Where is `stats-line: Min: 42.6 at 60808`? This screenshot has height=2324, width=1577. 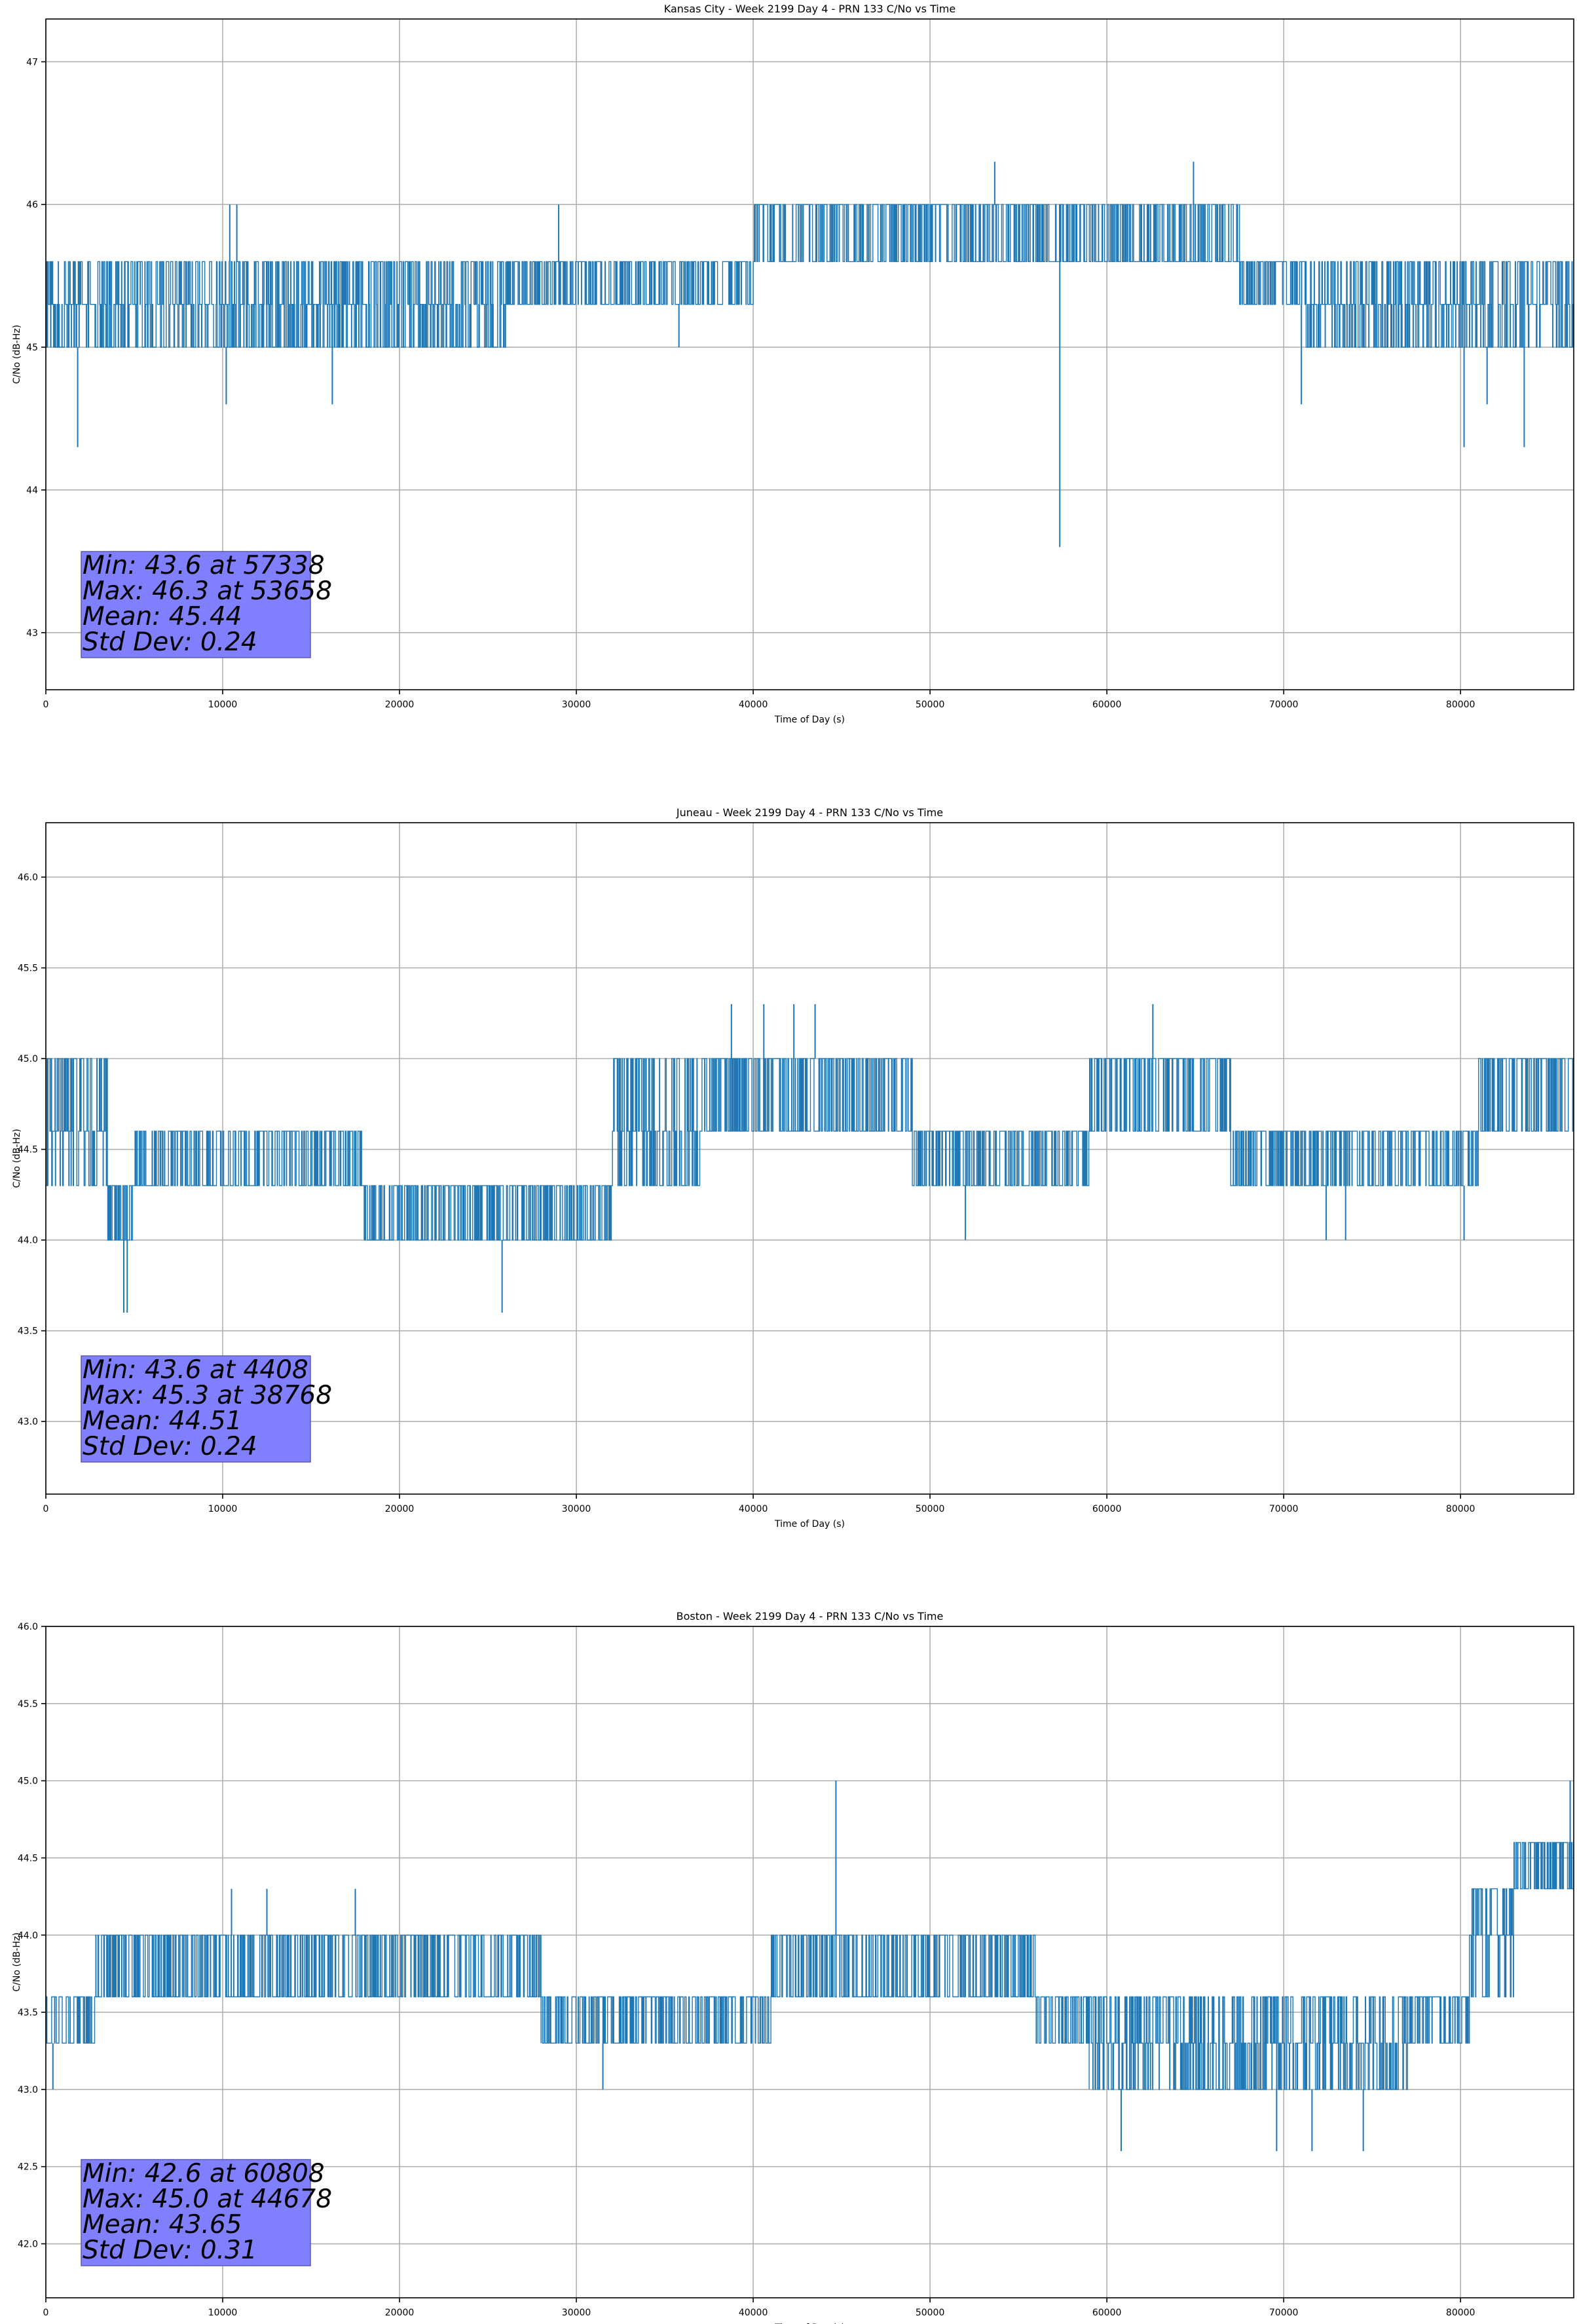
stats-line: Min: 42.6 at 60808 is located at coordinates (204, 2173).